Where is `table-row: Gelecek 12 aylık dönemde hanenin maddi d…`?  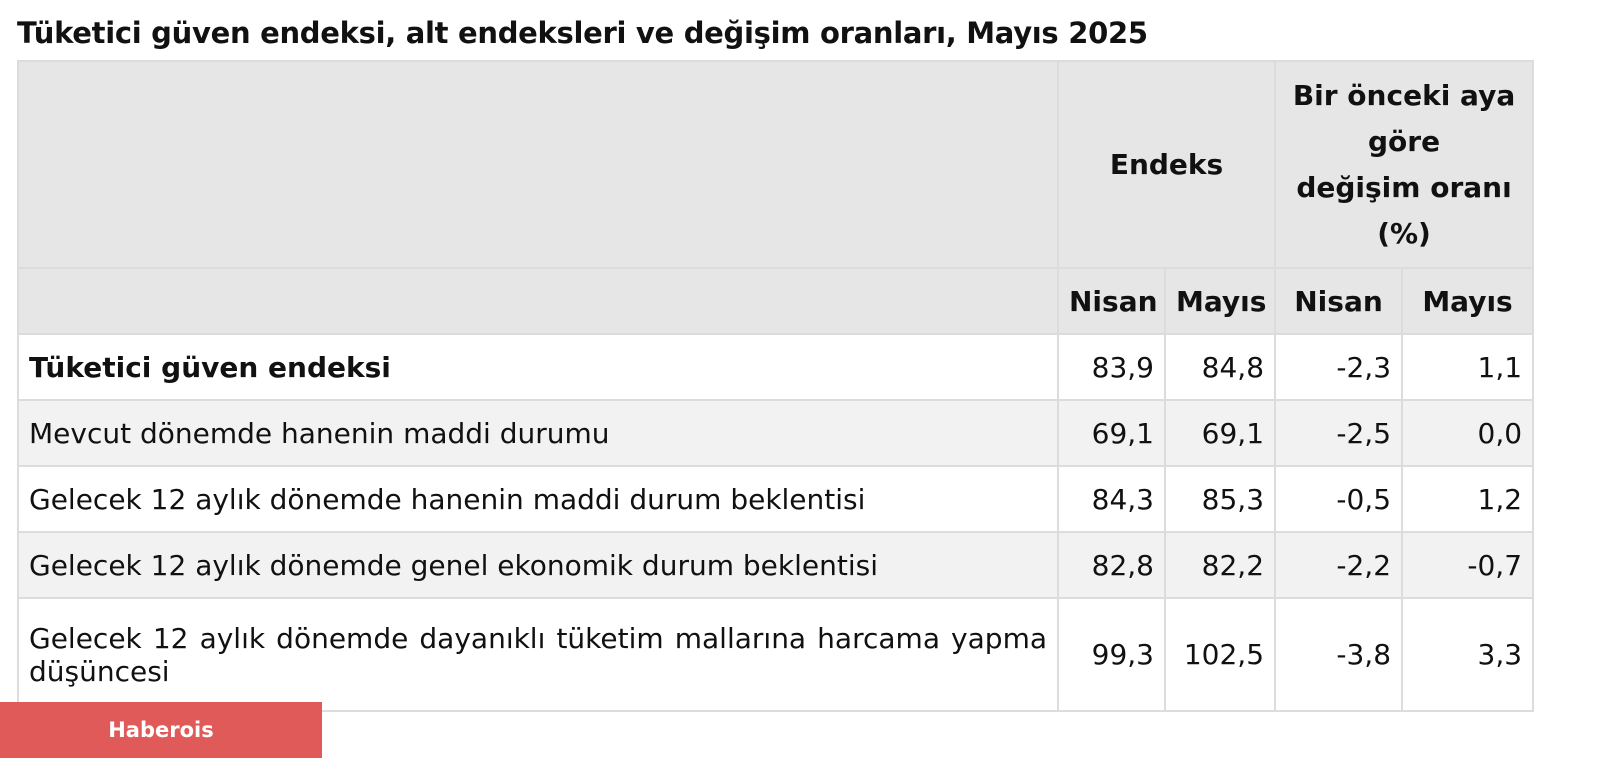
table-row: Gelecek 12 aylık dönemde hanenin maddi d… is located at coordinates (776, 499).